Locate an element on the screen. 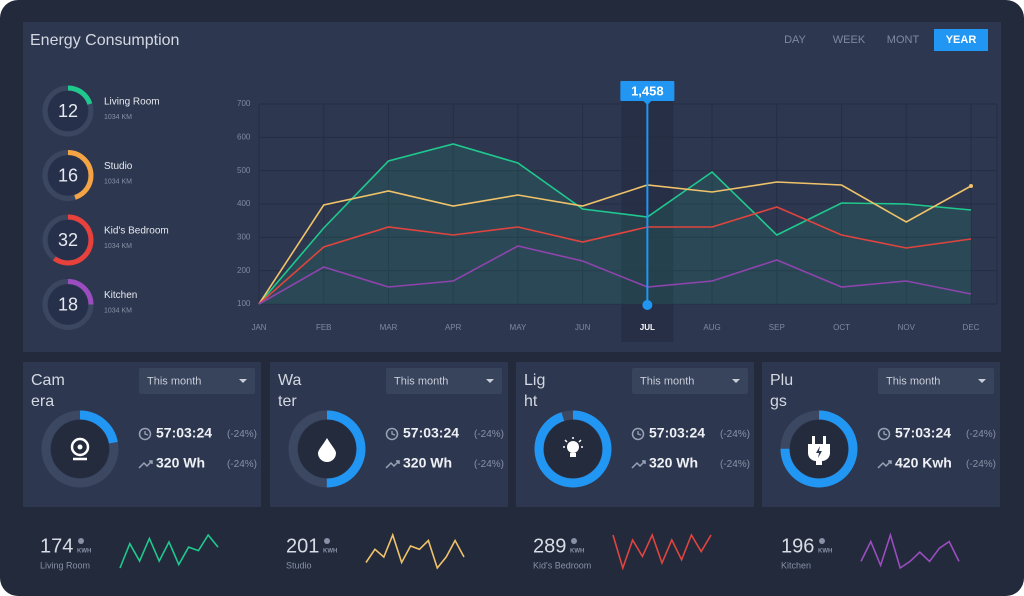  x-tick-label: JUN is located at coordinates (583, 327).